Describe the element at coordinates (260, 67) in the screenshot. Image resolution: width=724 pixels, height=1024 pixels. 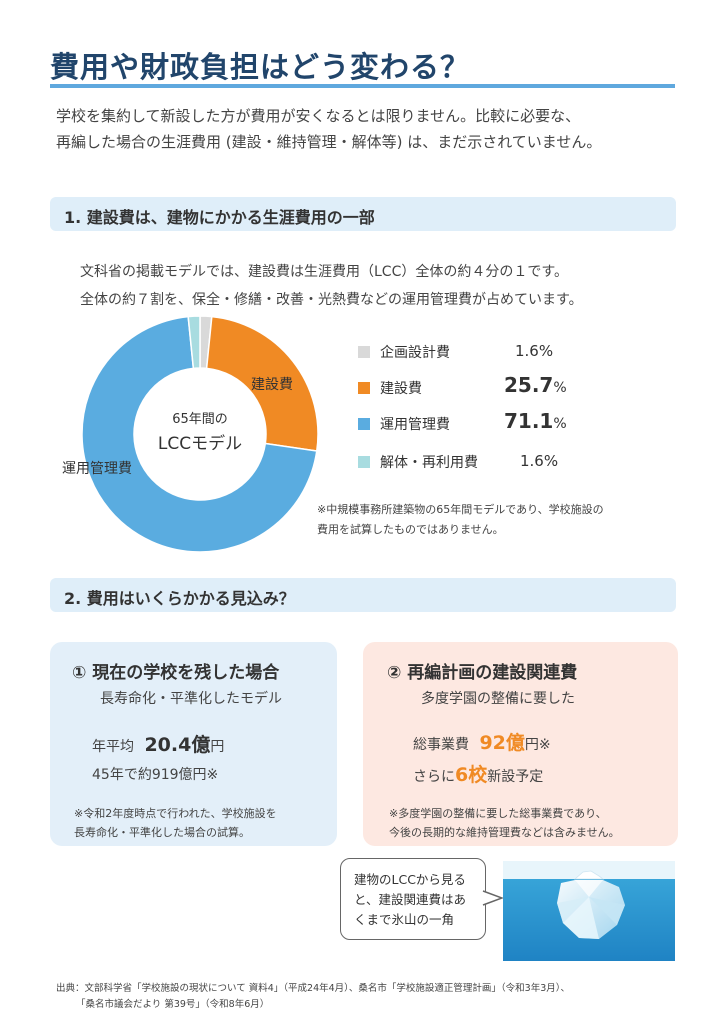
I see `page-title: 費用や財政負担はどう変わる？` at that location.